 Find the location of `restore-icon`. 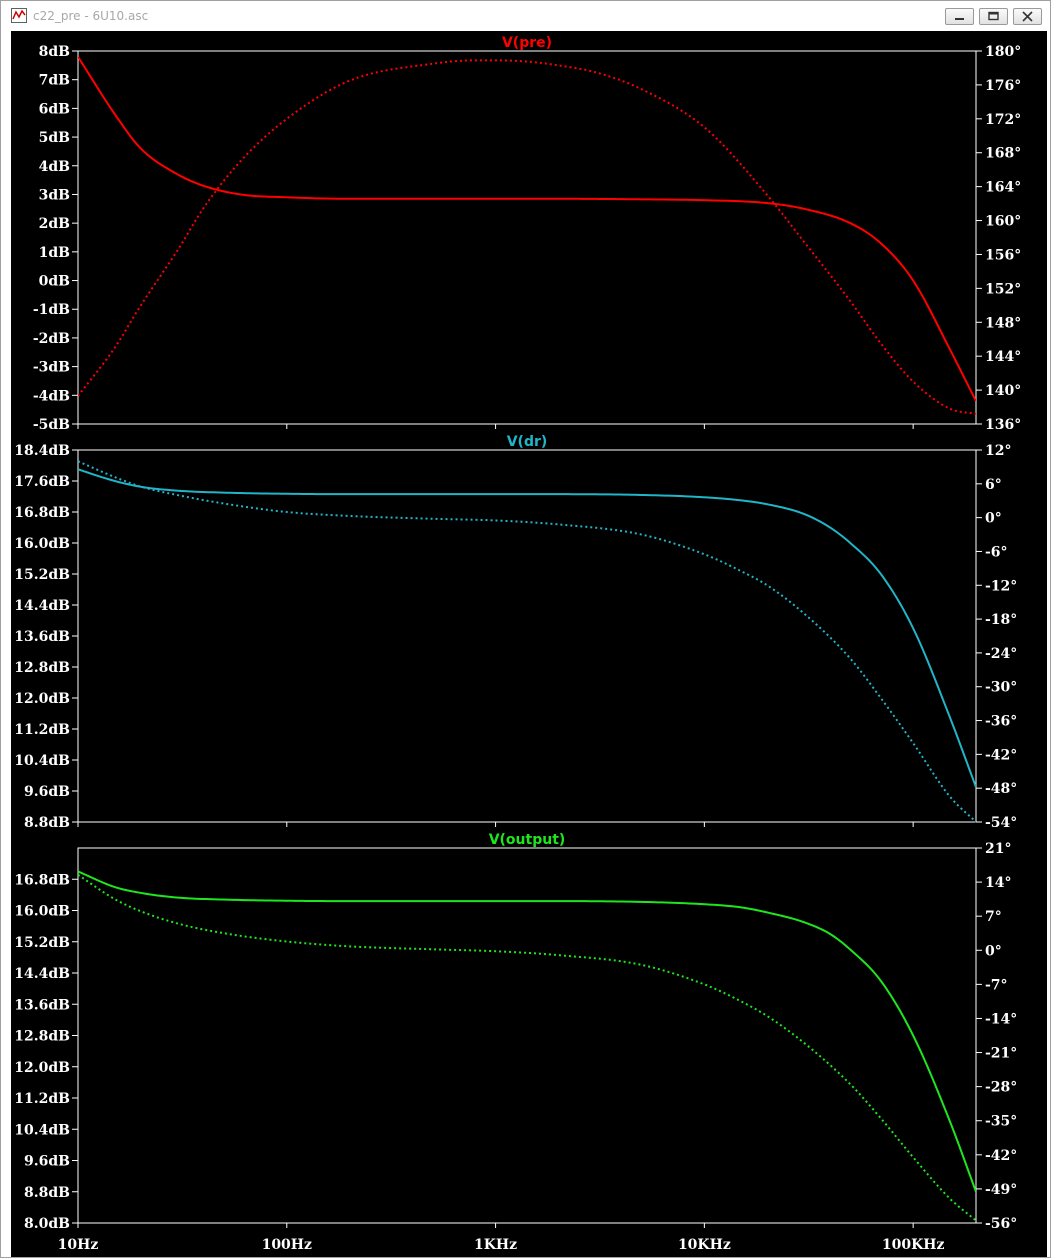

restore-icon is located at coordinates (993, 16).